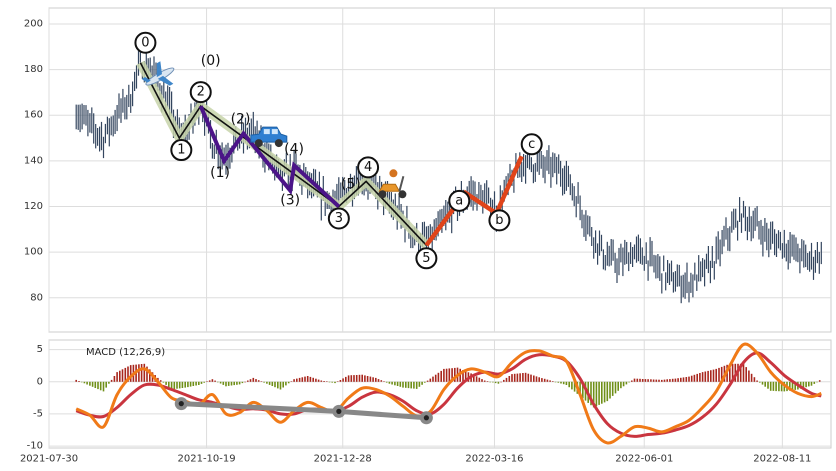 Image resolution: width=836 pixels, height=471 pixels. What do you see at coordinates (145, 42) in the screenshot?
I see `primary-wave-label: 0` at bounding box center [145, 42].